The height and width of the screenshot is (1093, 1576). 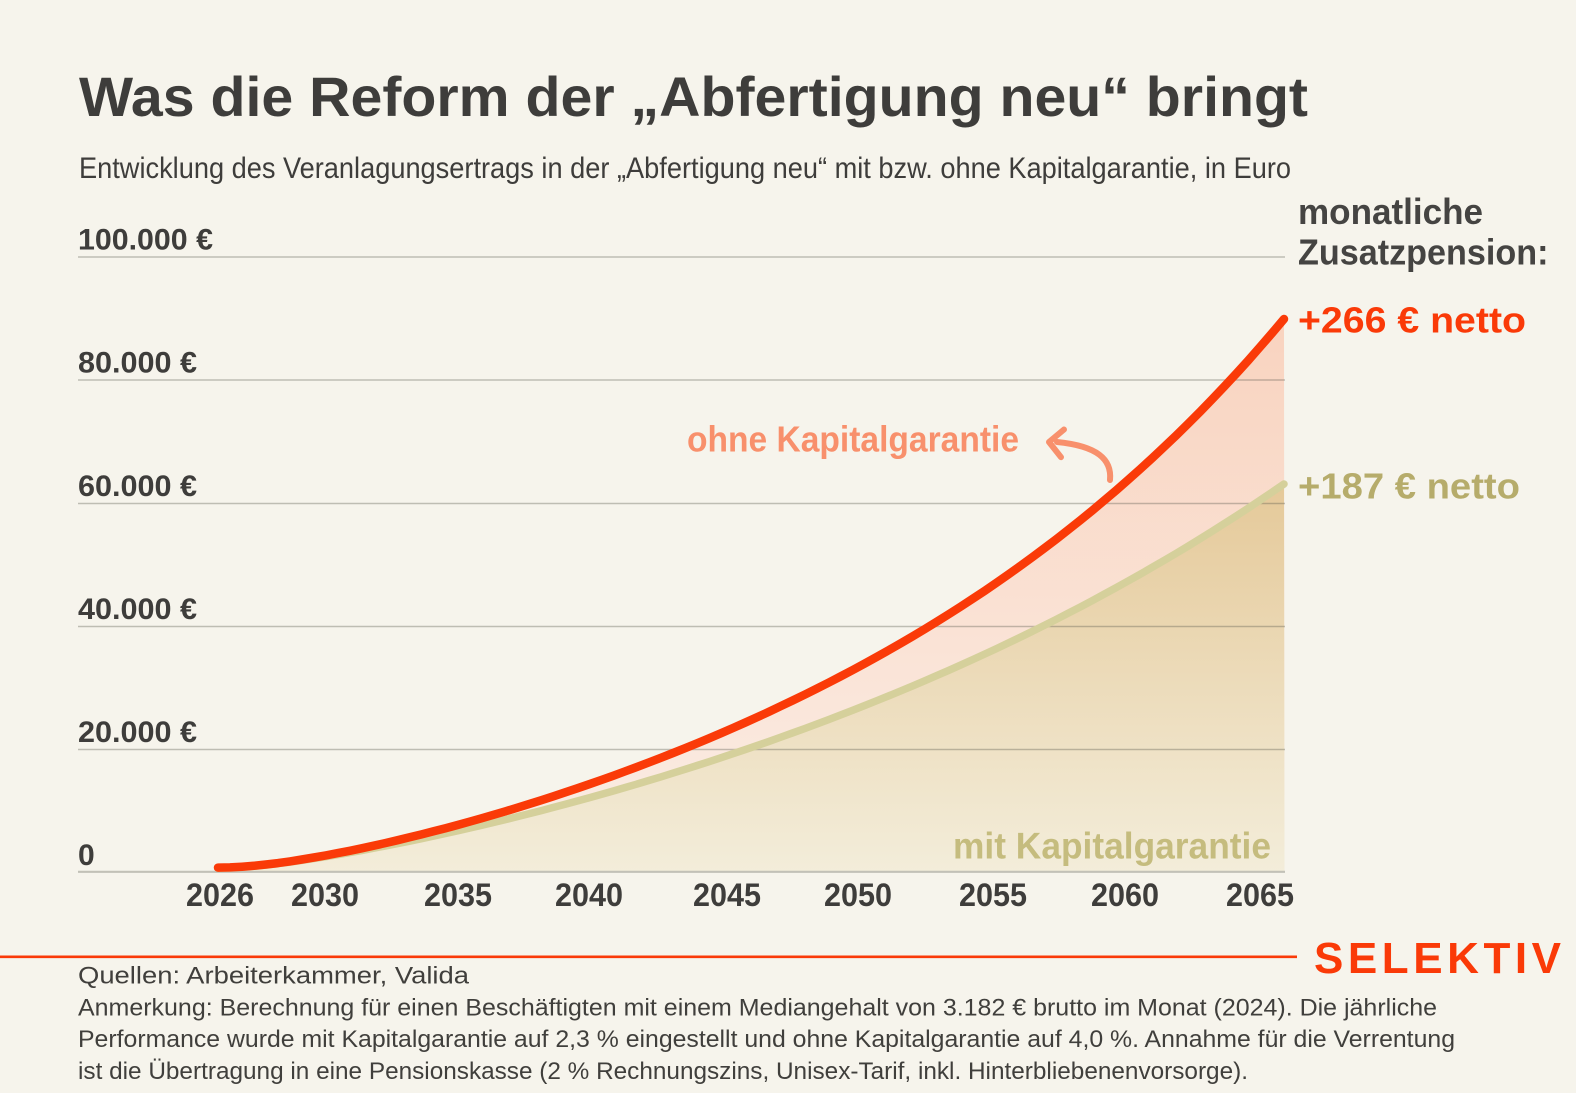 I want to click on svg-text: 40.000 €, so click(x=137, y=609).